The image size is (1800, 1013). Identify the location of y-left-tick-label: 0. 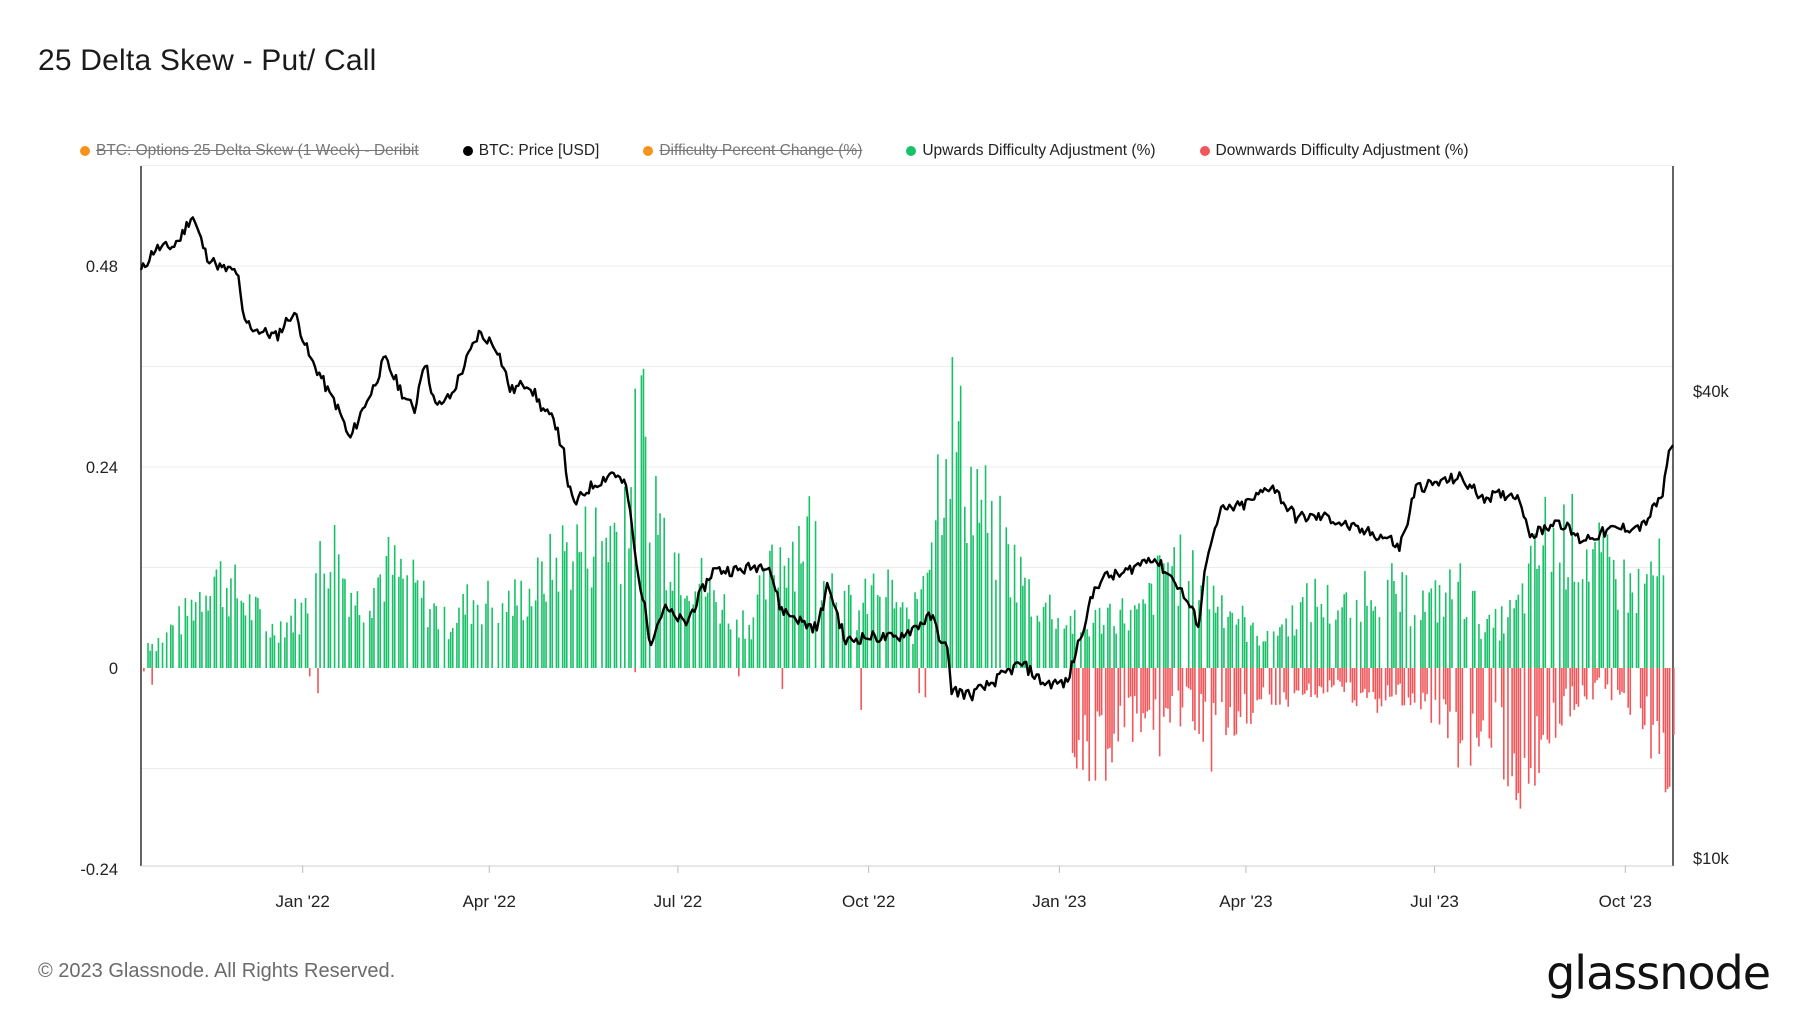
(113, 669).